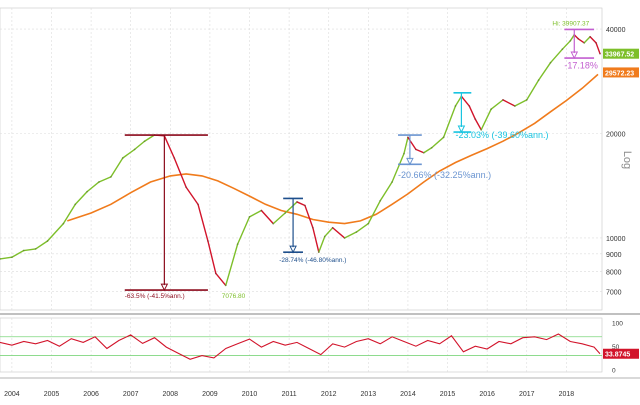  What do you see at coordinates (12, 394) in the screenshot?
I see `x-tick-label: 2004` at bounding box center [12, 394].